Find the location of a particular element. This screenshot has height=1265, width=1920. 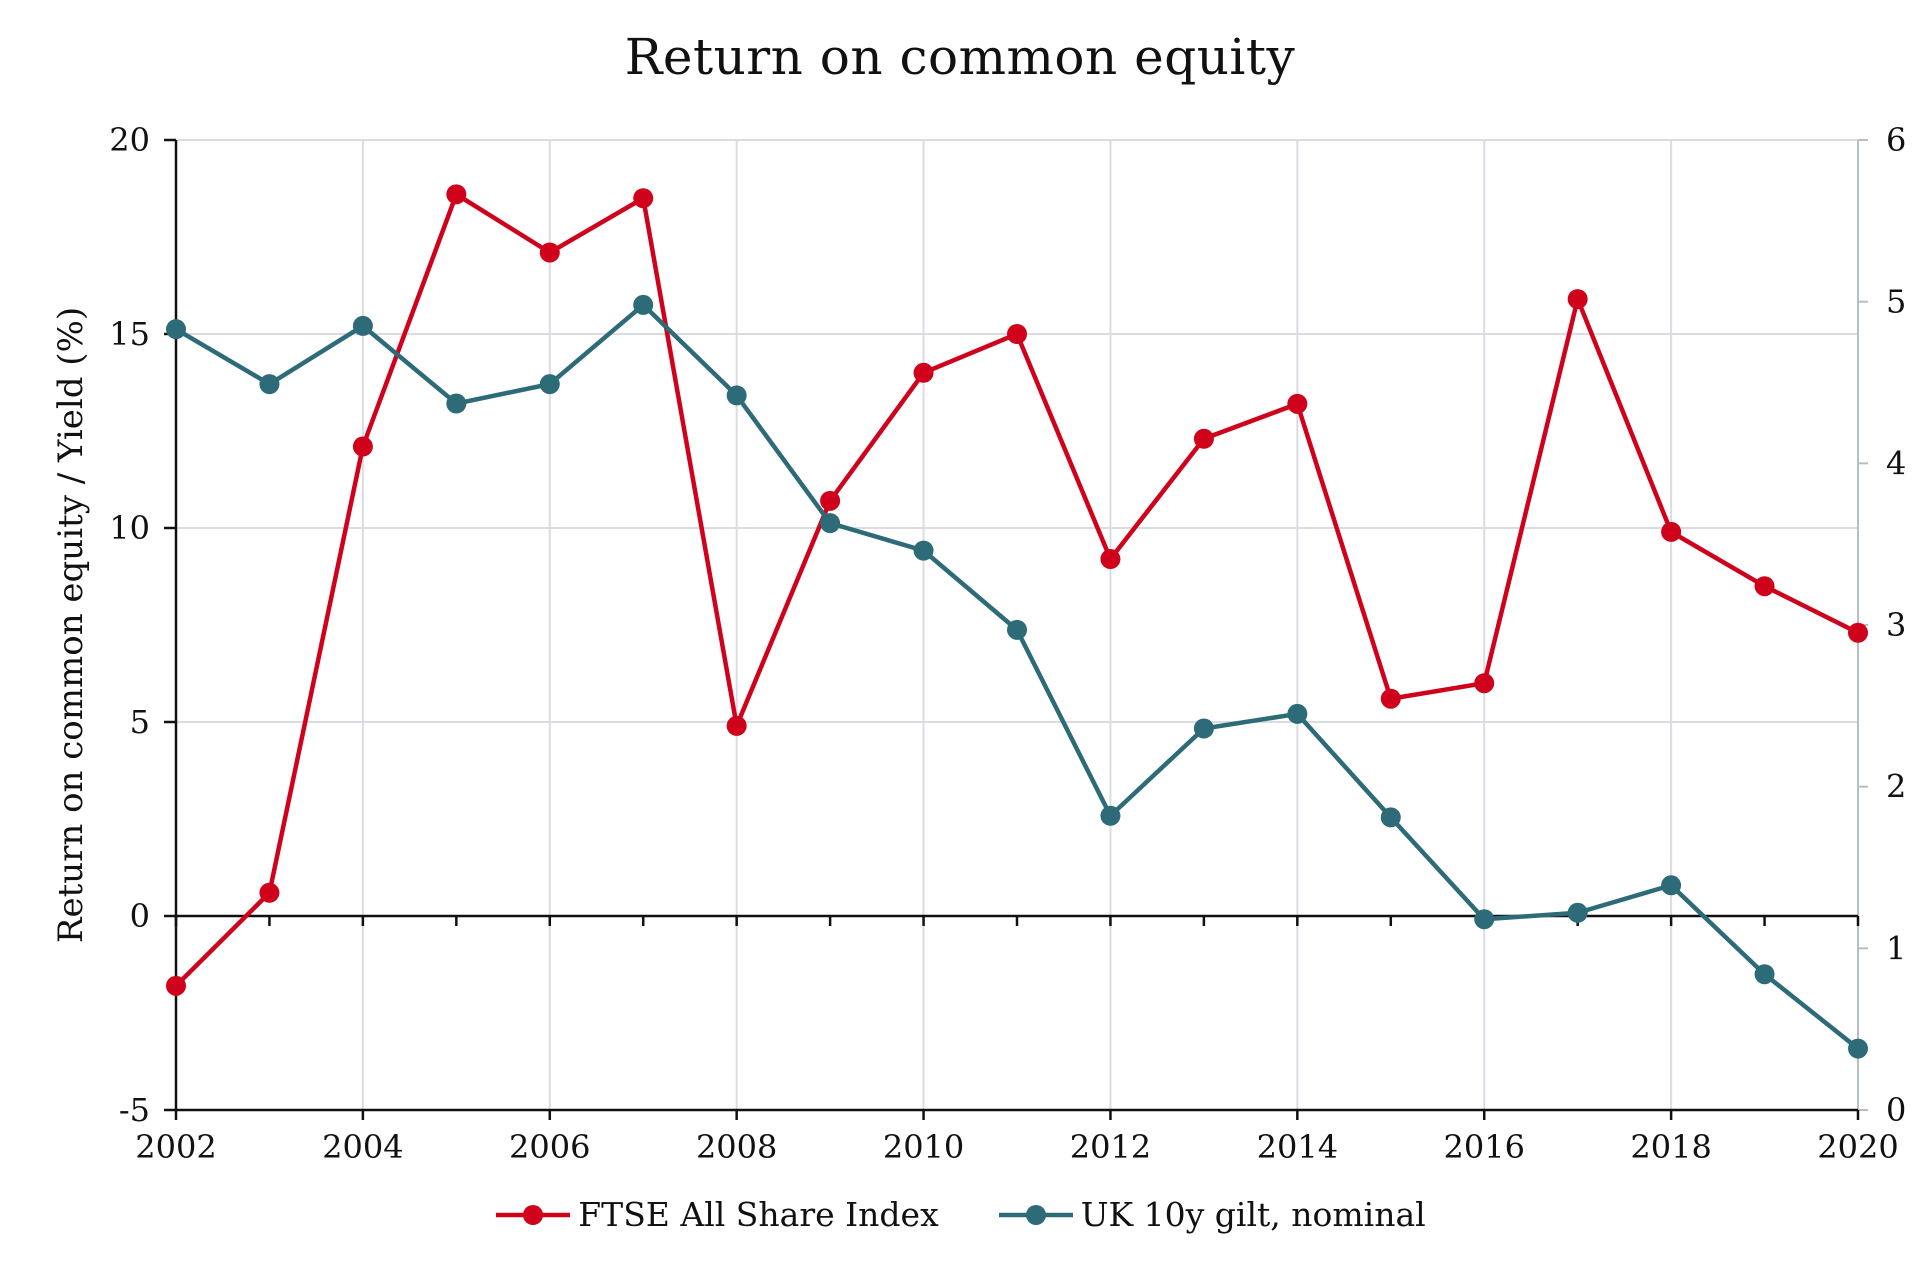

x-tick-label: 2008 is located at coordinates (736, 1147).